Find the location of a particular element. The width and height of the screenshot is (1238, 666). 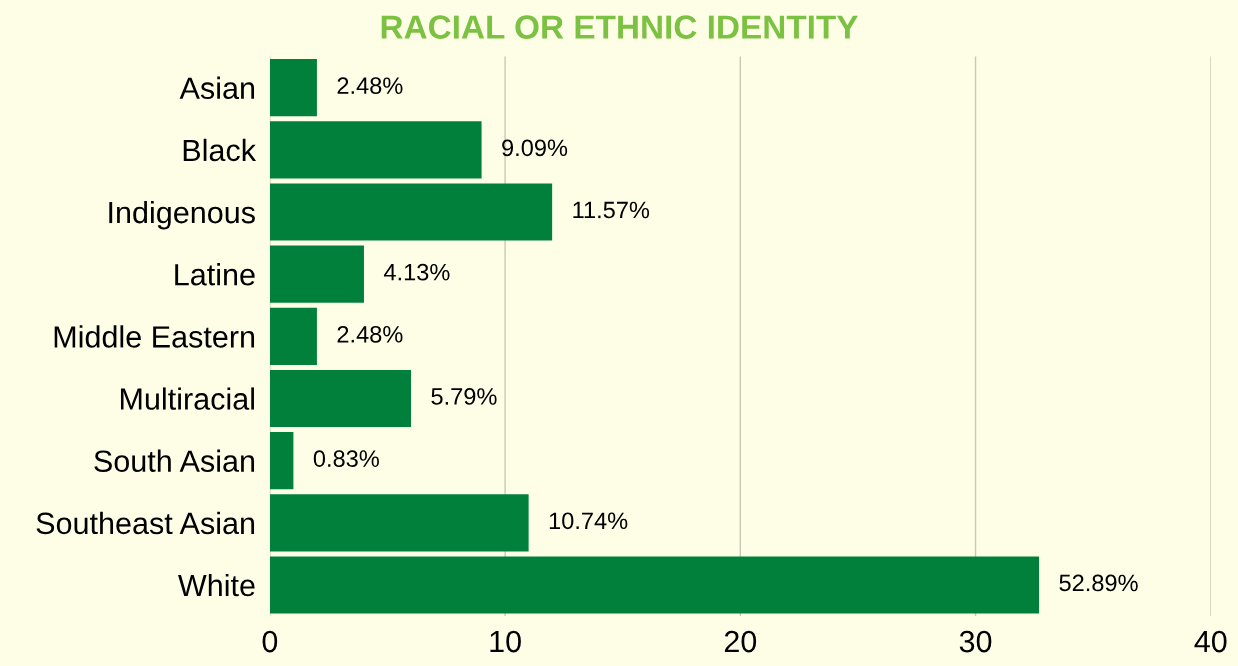

annotation: 10.74% is located at coordinates (588, 521).